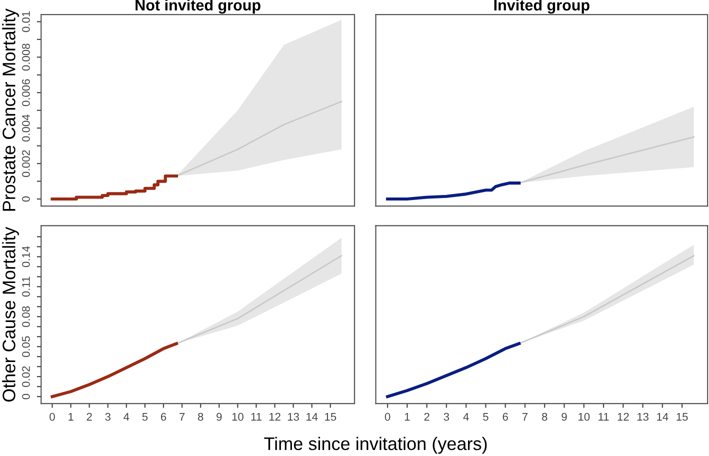  What do you see at coordinates (26, 21) in the screenshot?
I see `y-tick-label: 0.01` at bounding box center [26, 21].